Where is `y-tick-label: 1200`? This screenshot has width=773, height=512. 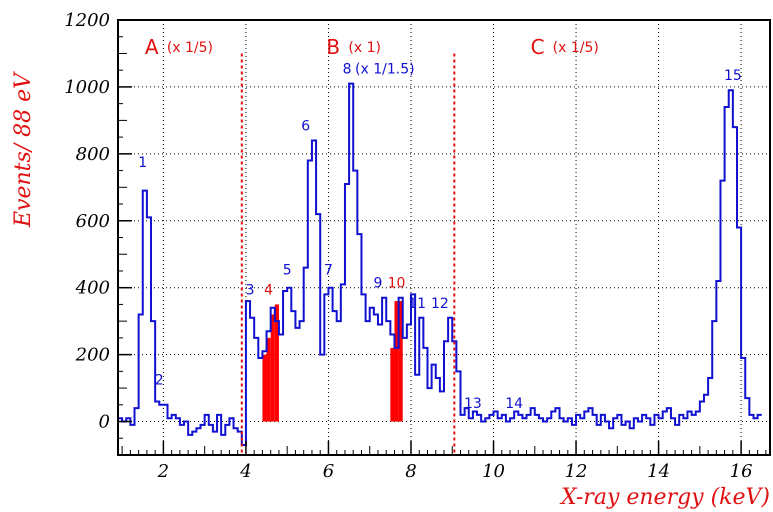
y-tick-label: 1200 is located at coordinates (87, 20).